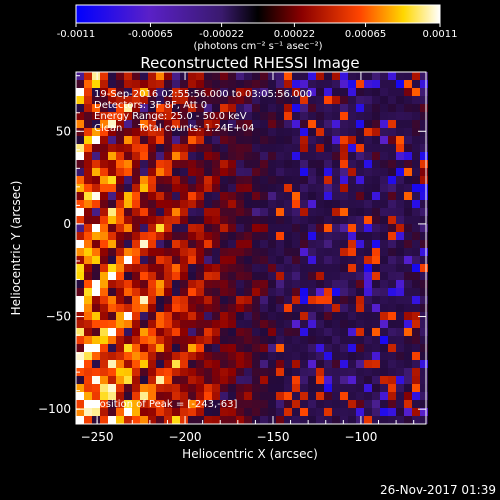  What do you see at coordinates (166, 404) in the screenshot?
I see `peak-position-label: Position of Peak = [-243,-63]` at bounding box center [166, 404].